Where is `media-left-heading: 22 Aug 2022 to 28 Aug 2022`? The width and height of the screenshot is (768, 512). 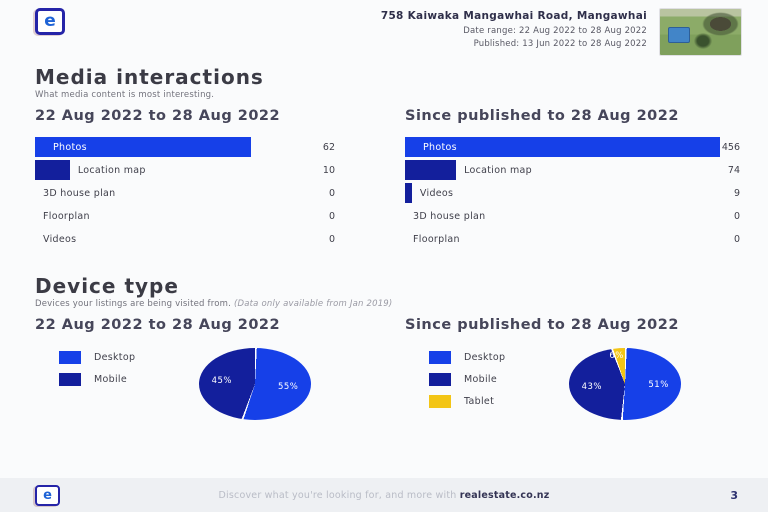 media-left-heading: 22 Aug 2022 to 28 Aug 2022 is located at coordinates (158, 116).